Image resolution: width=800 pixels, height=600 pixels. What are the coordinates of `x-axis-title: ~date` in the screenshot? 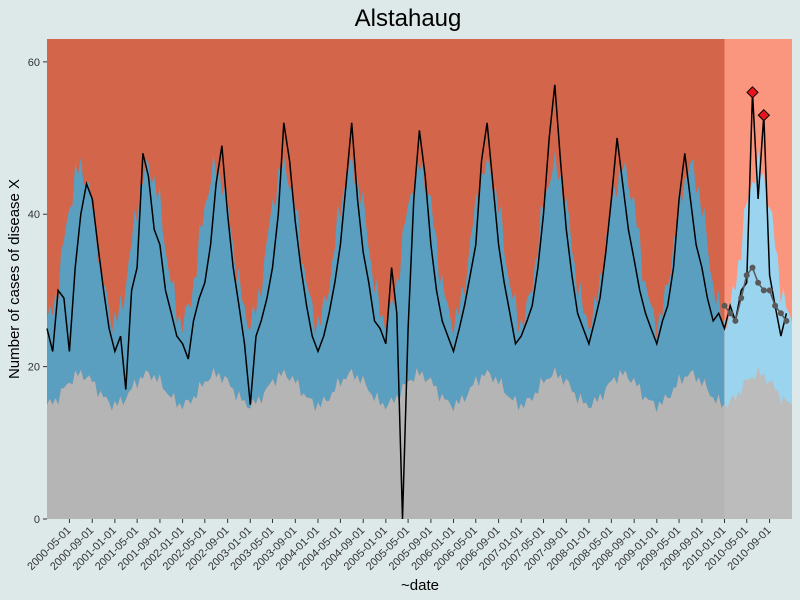 It's located at (420, 585).